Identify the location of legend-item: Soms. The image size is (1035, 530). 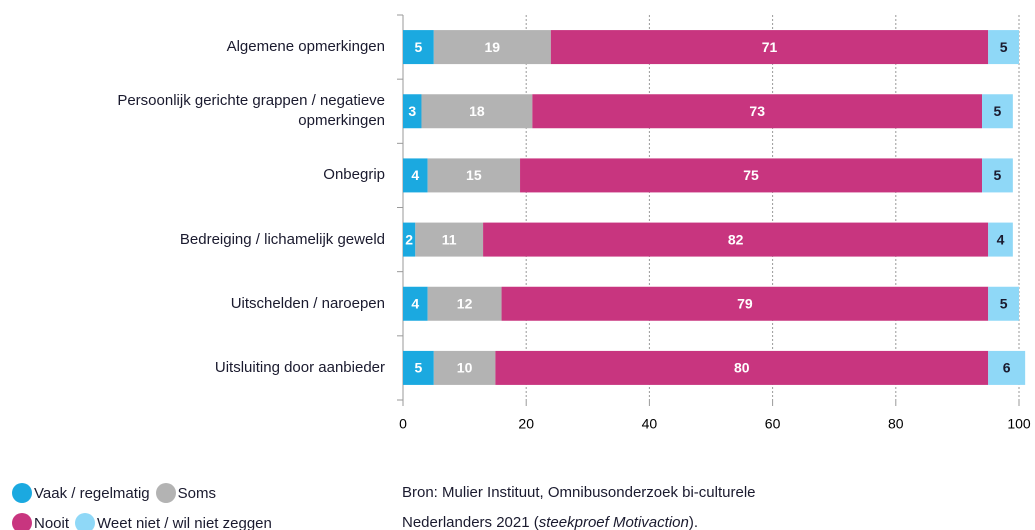
(185, 493).